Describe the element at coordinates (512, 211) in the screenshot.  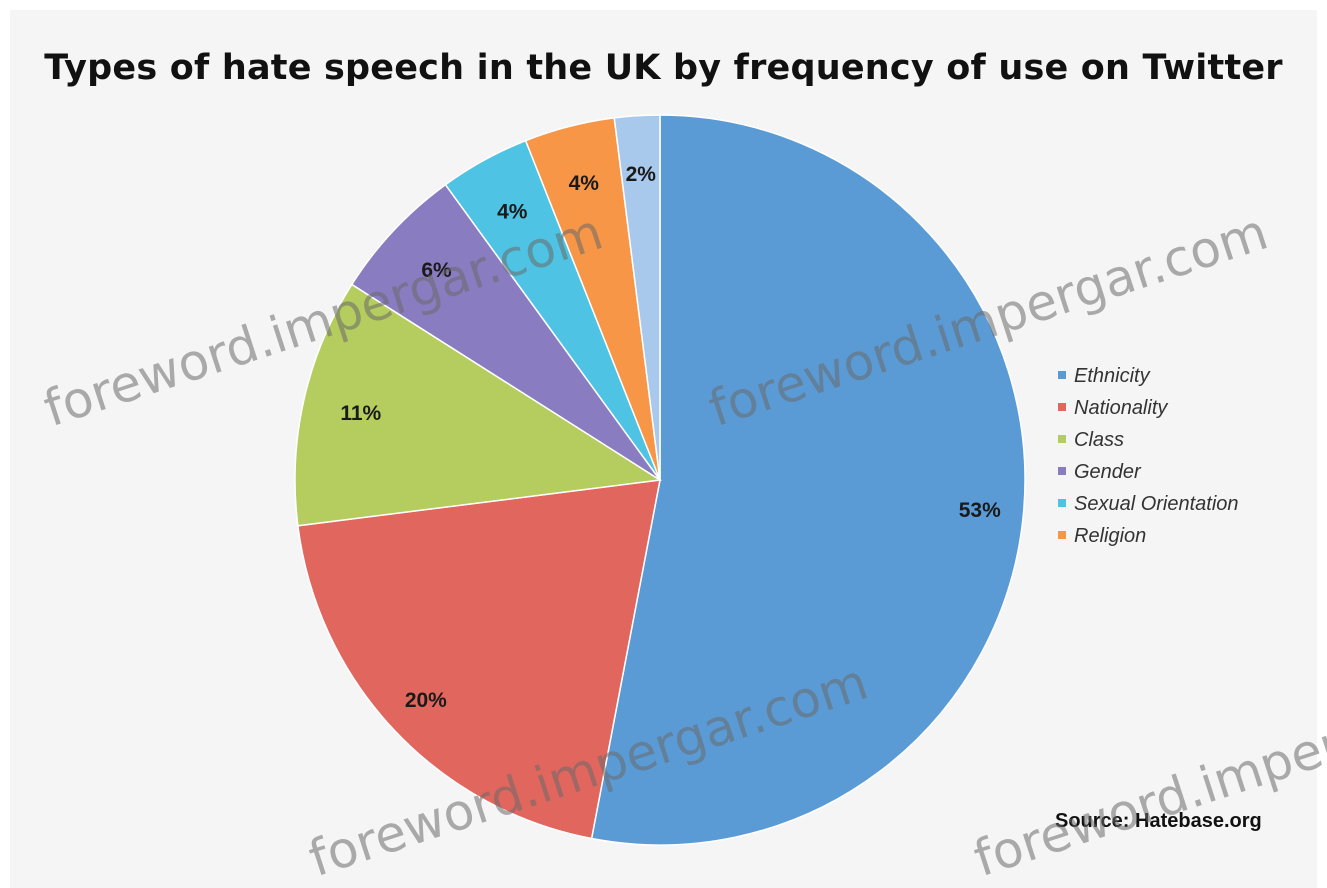
I see `pie-label-sexual-orientation: 4%` at that location.